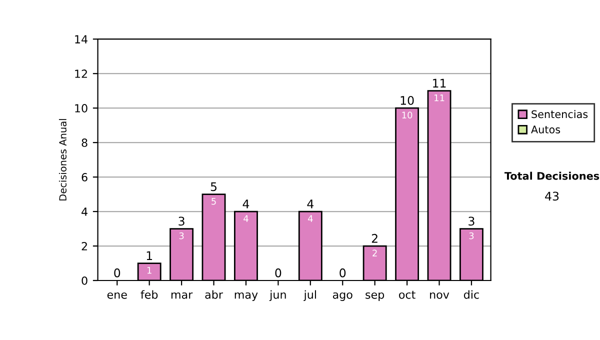 The width and height of the screenshot is (600, 340). I want to click on data-label: 1, so click(149, 270).